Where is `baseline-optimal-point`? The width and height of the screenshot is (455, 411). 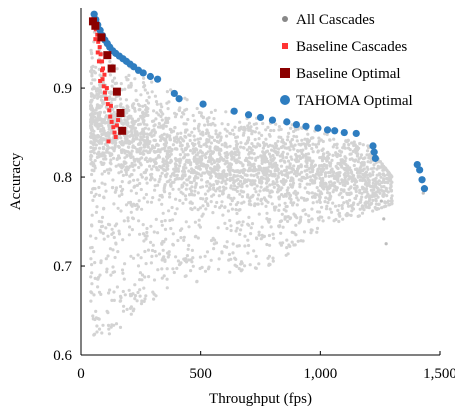
baseline-optimal-point is located at coordinates (122, 130).